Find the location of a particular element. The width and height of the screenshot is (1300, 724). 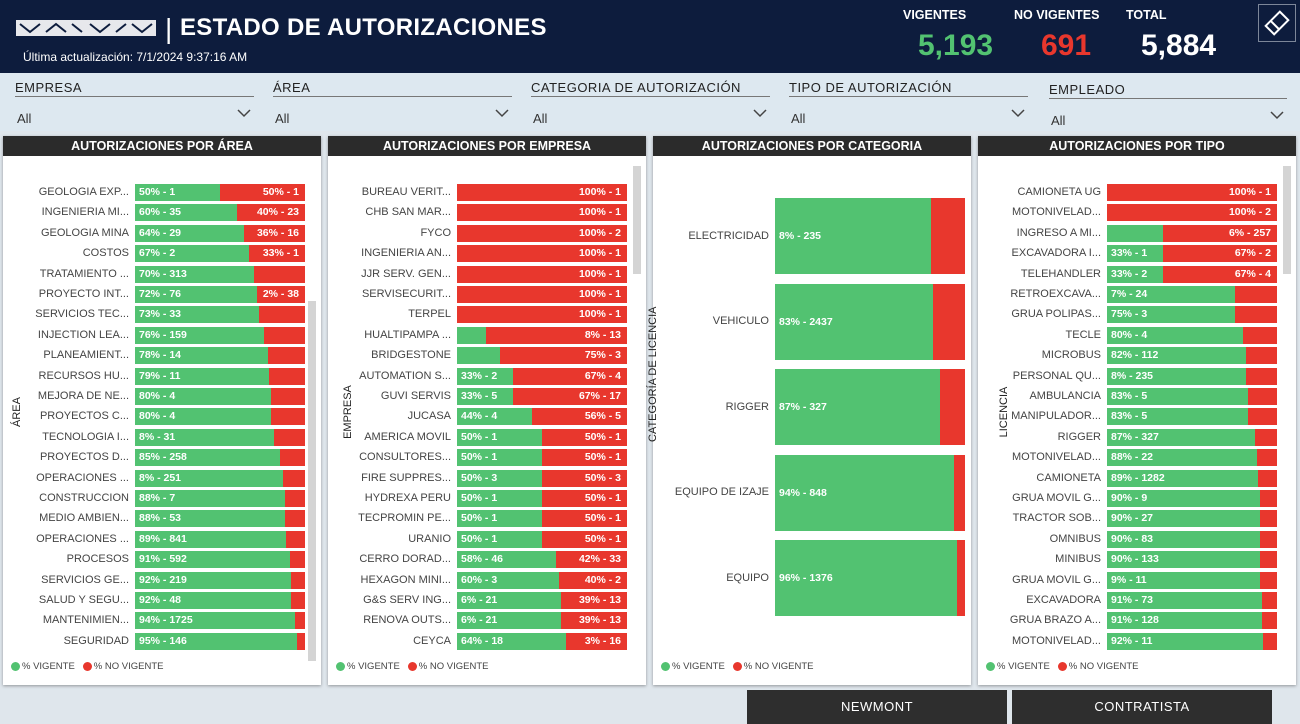

bar-no-vigente: 92% - 48 is located at coordinates (220, 600).